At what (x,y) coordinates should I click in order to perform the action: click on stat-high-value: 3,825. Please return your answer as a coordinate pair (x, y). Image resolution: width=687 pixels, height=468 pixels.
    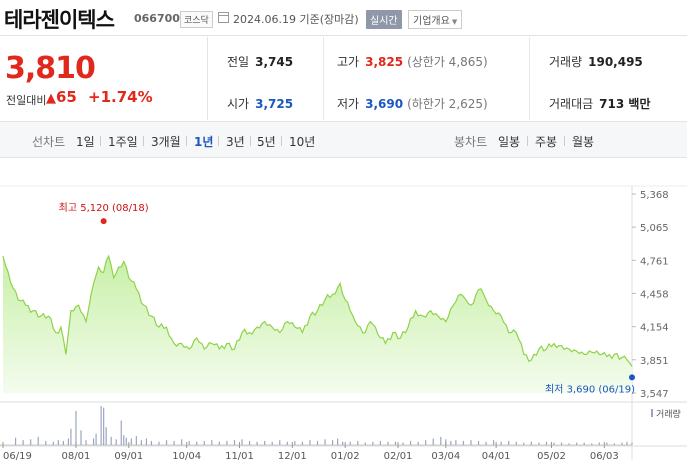
    Looking at the image, I should click on (384, 62).